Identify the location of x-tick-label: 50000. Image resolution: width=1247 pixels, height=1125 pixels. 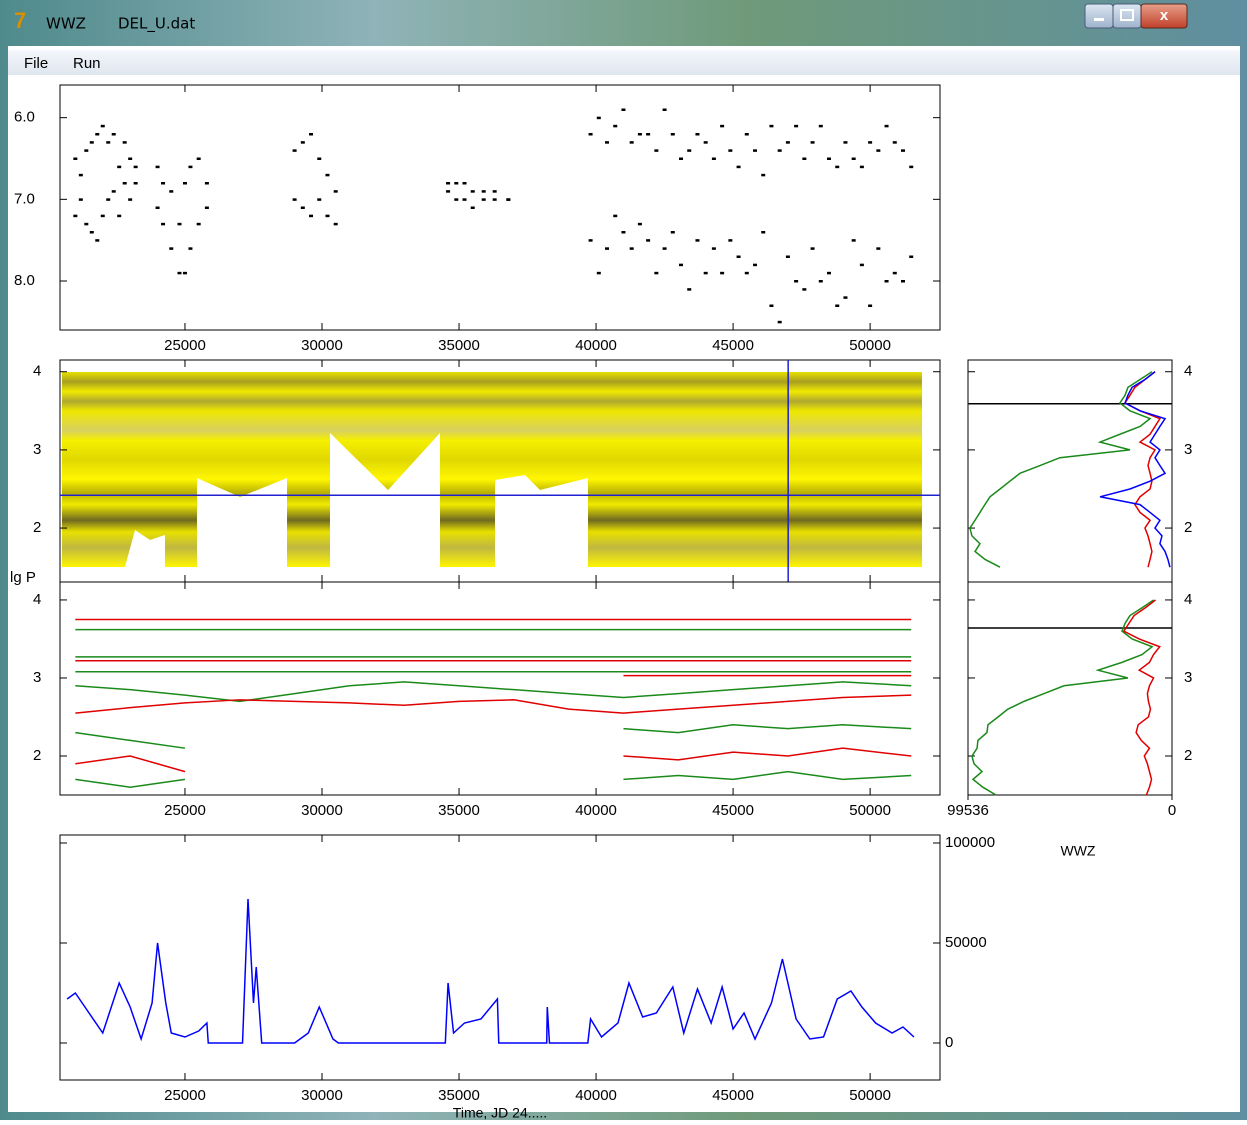
(870, 1095).